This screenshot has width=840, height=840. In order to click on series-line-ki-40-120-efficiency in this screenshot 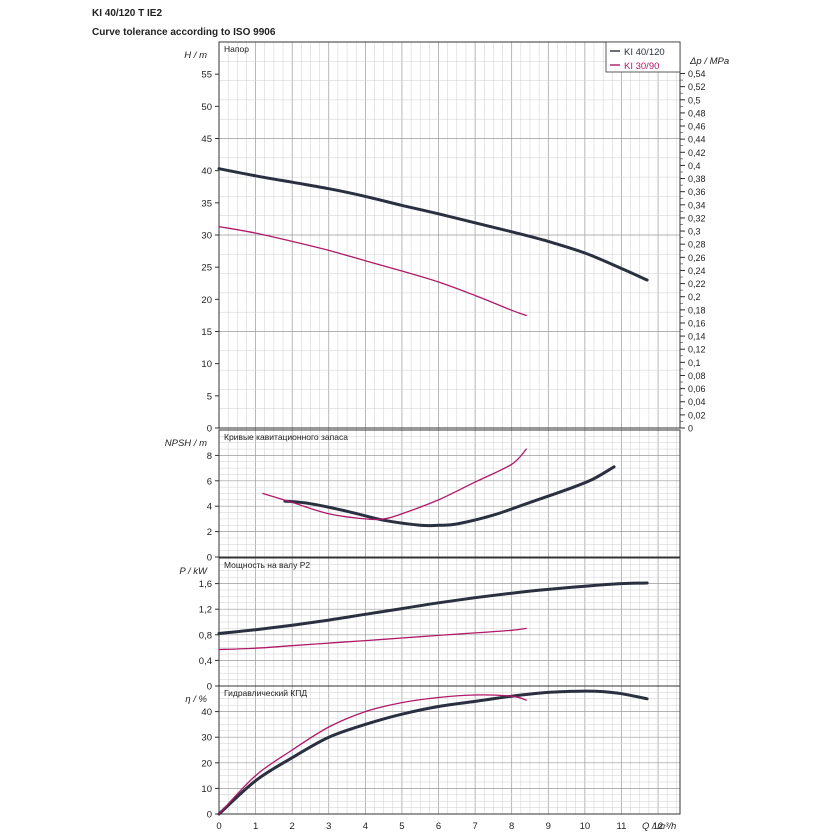, I will do `click(433, 752)`.